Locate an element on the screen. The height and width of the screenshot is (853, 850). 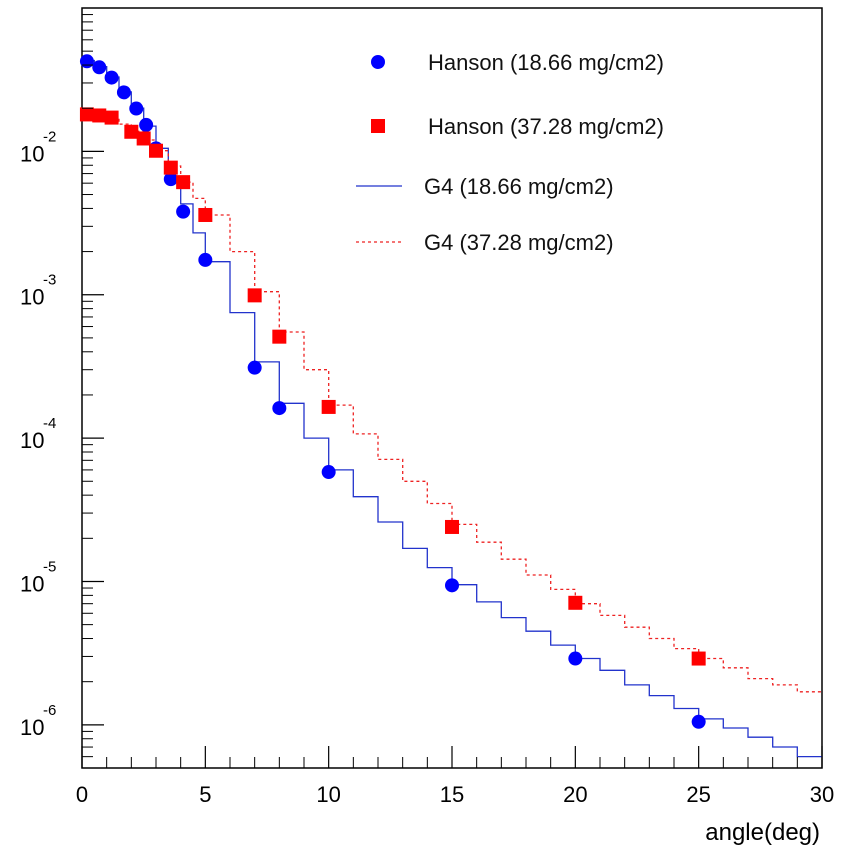
legend-label: G4 (37.28 mg/cm2) is located at coordinates (519, 242).